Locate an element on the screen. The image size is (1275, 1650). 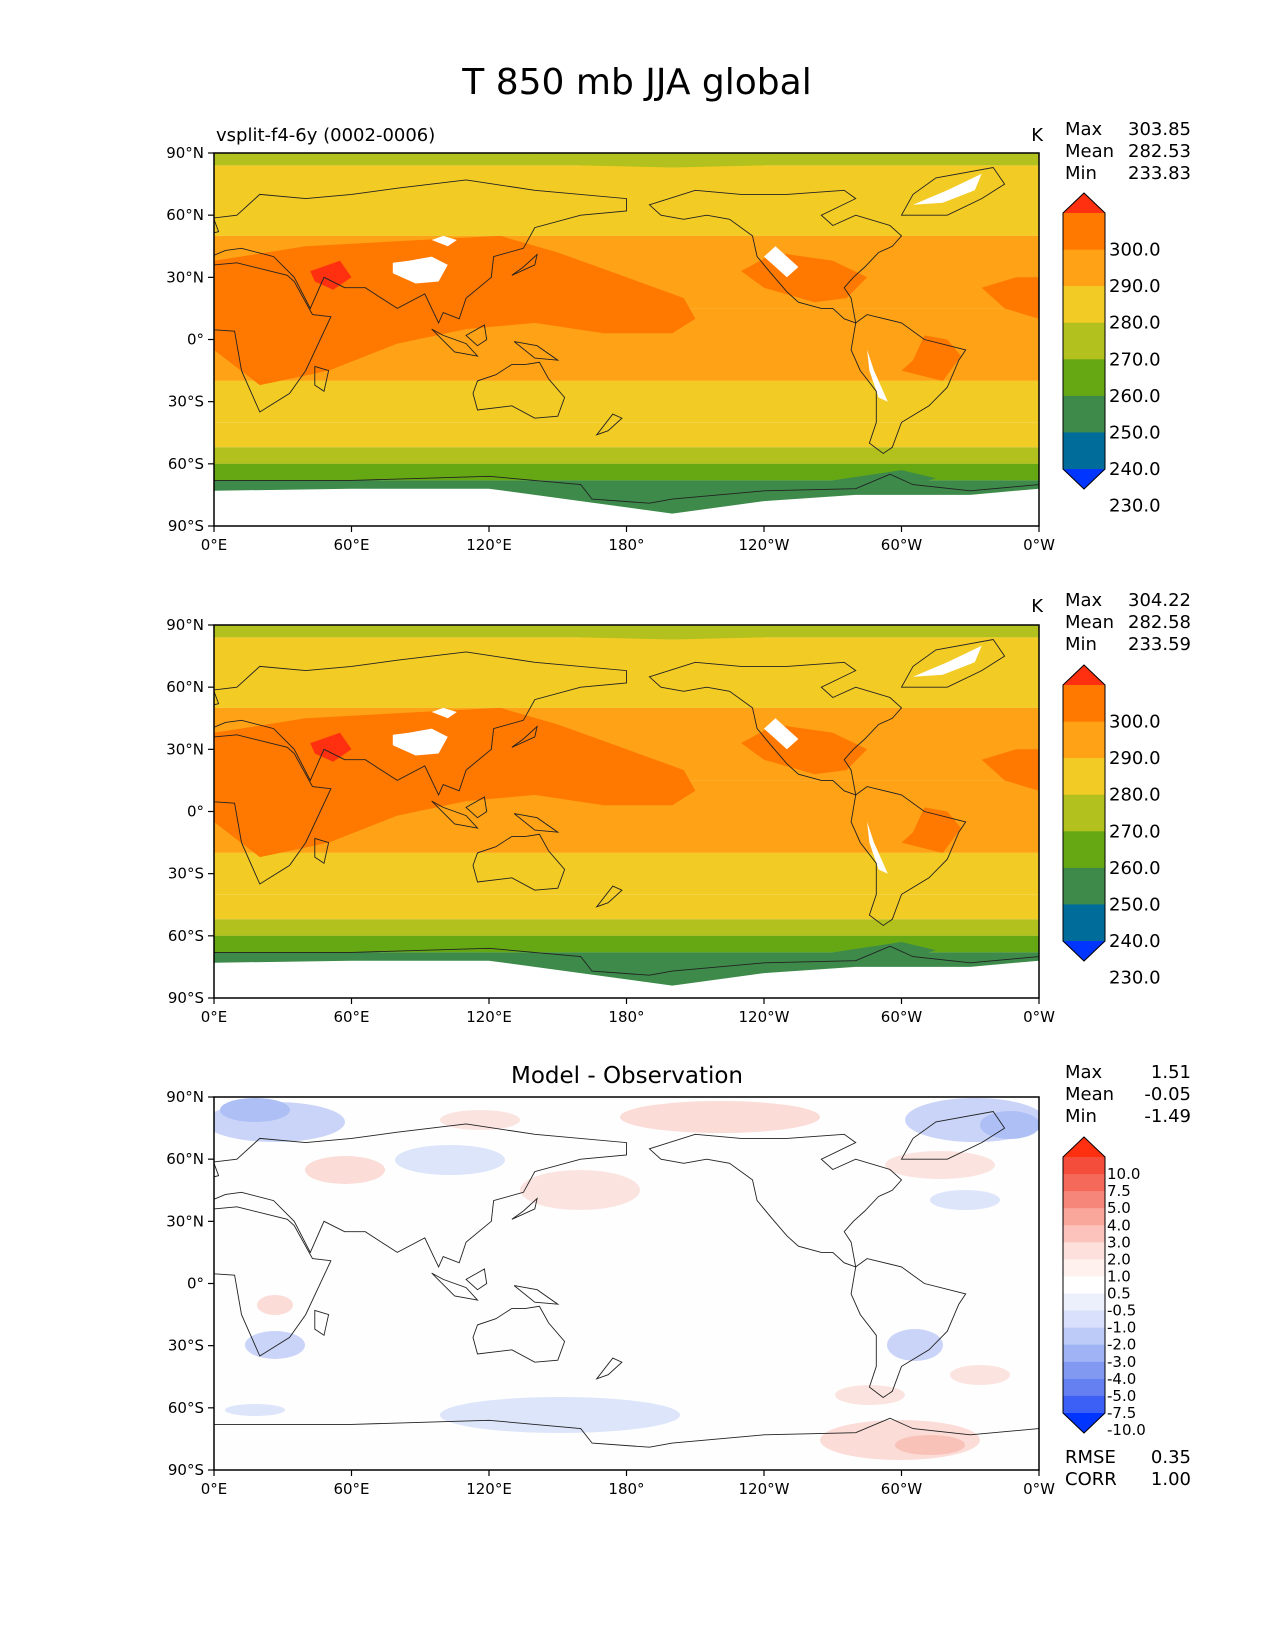
colorbar-tick-label: 290.0 is located at coordinates (1135, 758).